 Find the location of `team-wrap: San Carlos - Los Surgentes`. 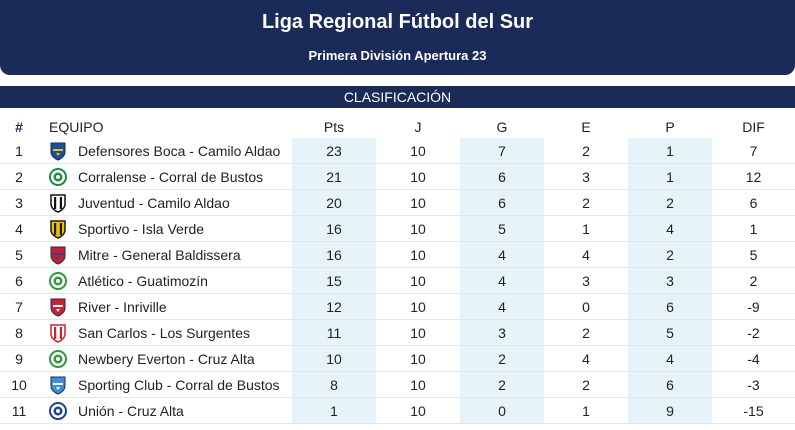

team-wrap: San Carlos - Los Surgentes is located at coordinates (165, 333).